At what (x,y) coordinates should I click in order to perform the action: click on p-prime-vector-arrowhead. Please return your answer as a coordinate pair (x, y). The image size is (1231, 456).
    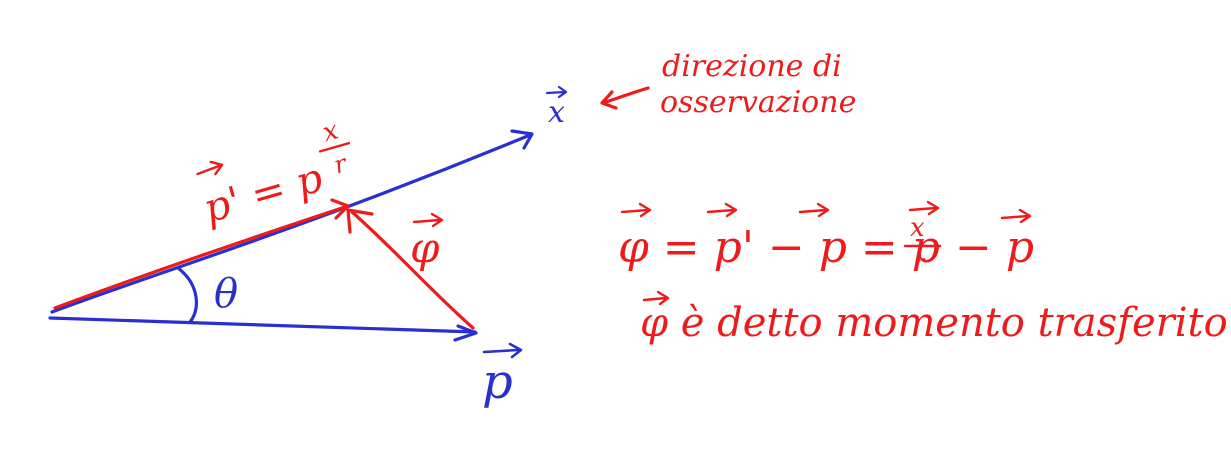
    Looking at the image, I should click on (340, 209).